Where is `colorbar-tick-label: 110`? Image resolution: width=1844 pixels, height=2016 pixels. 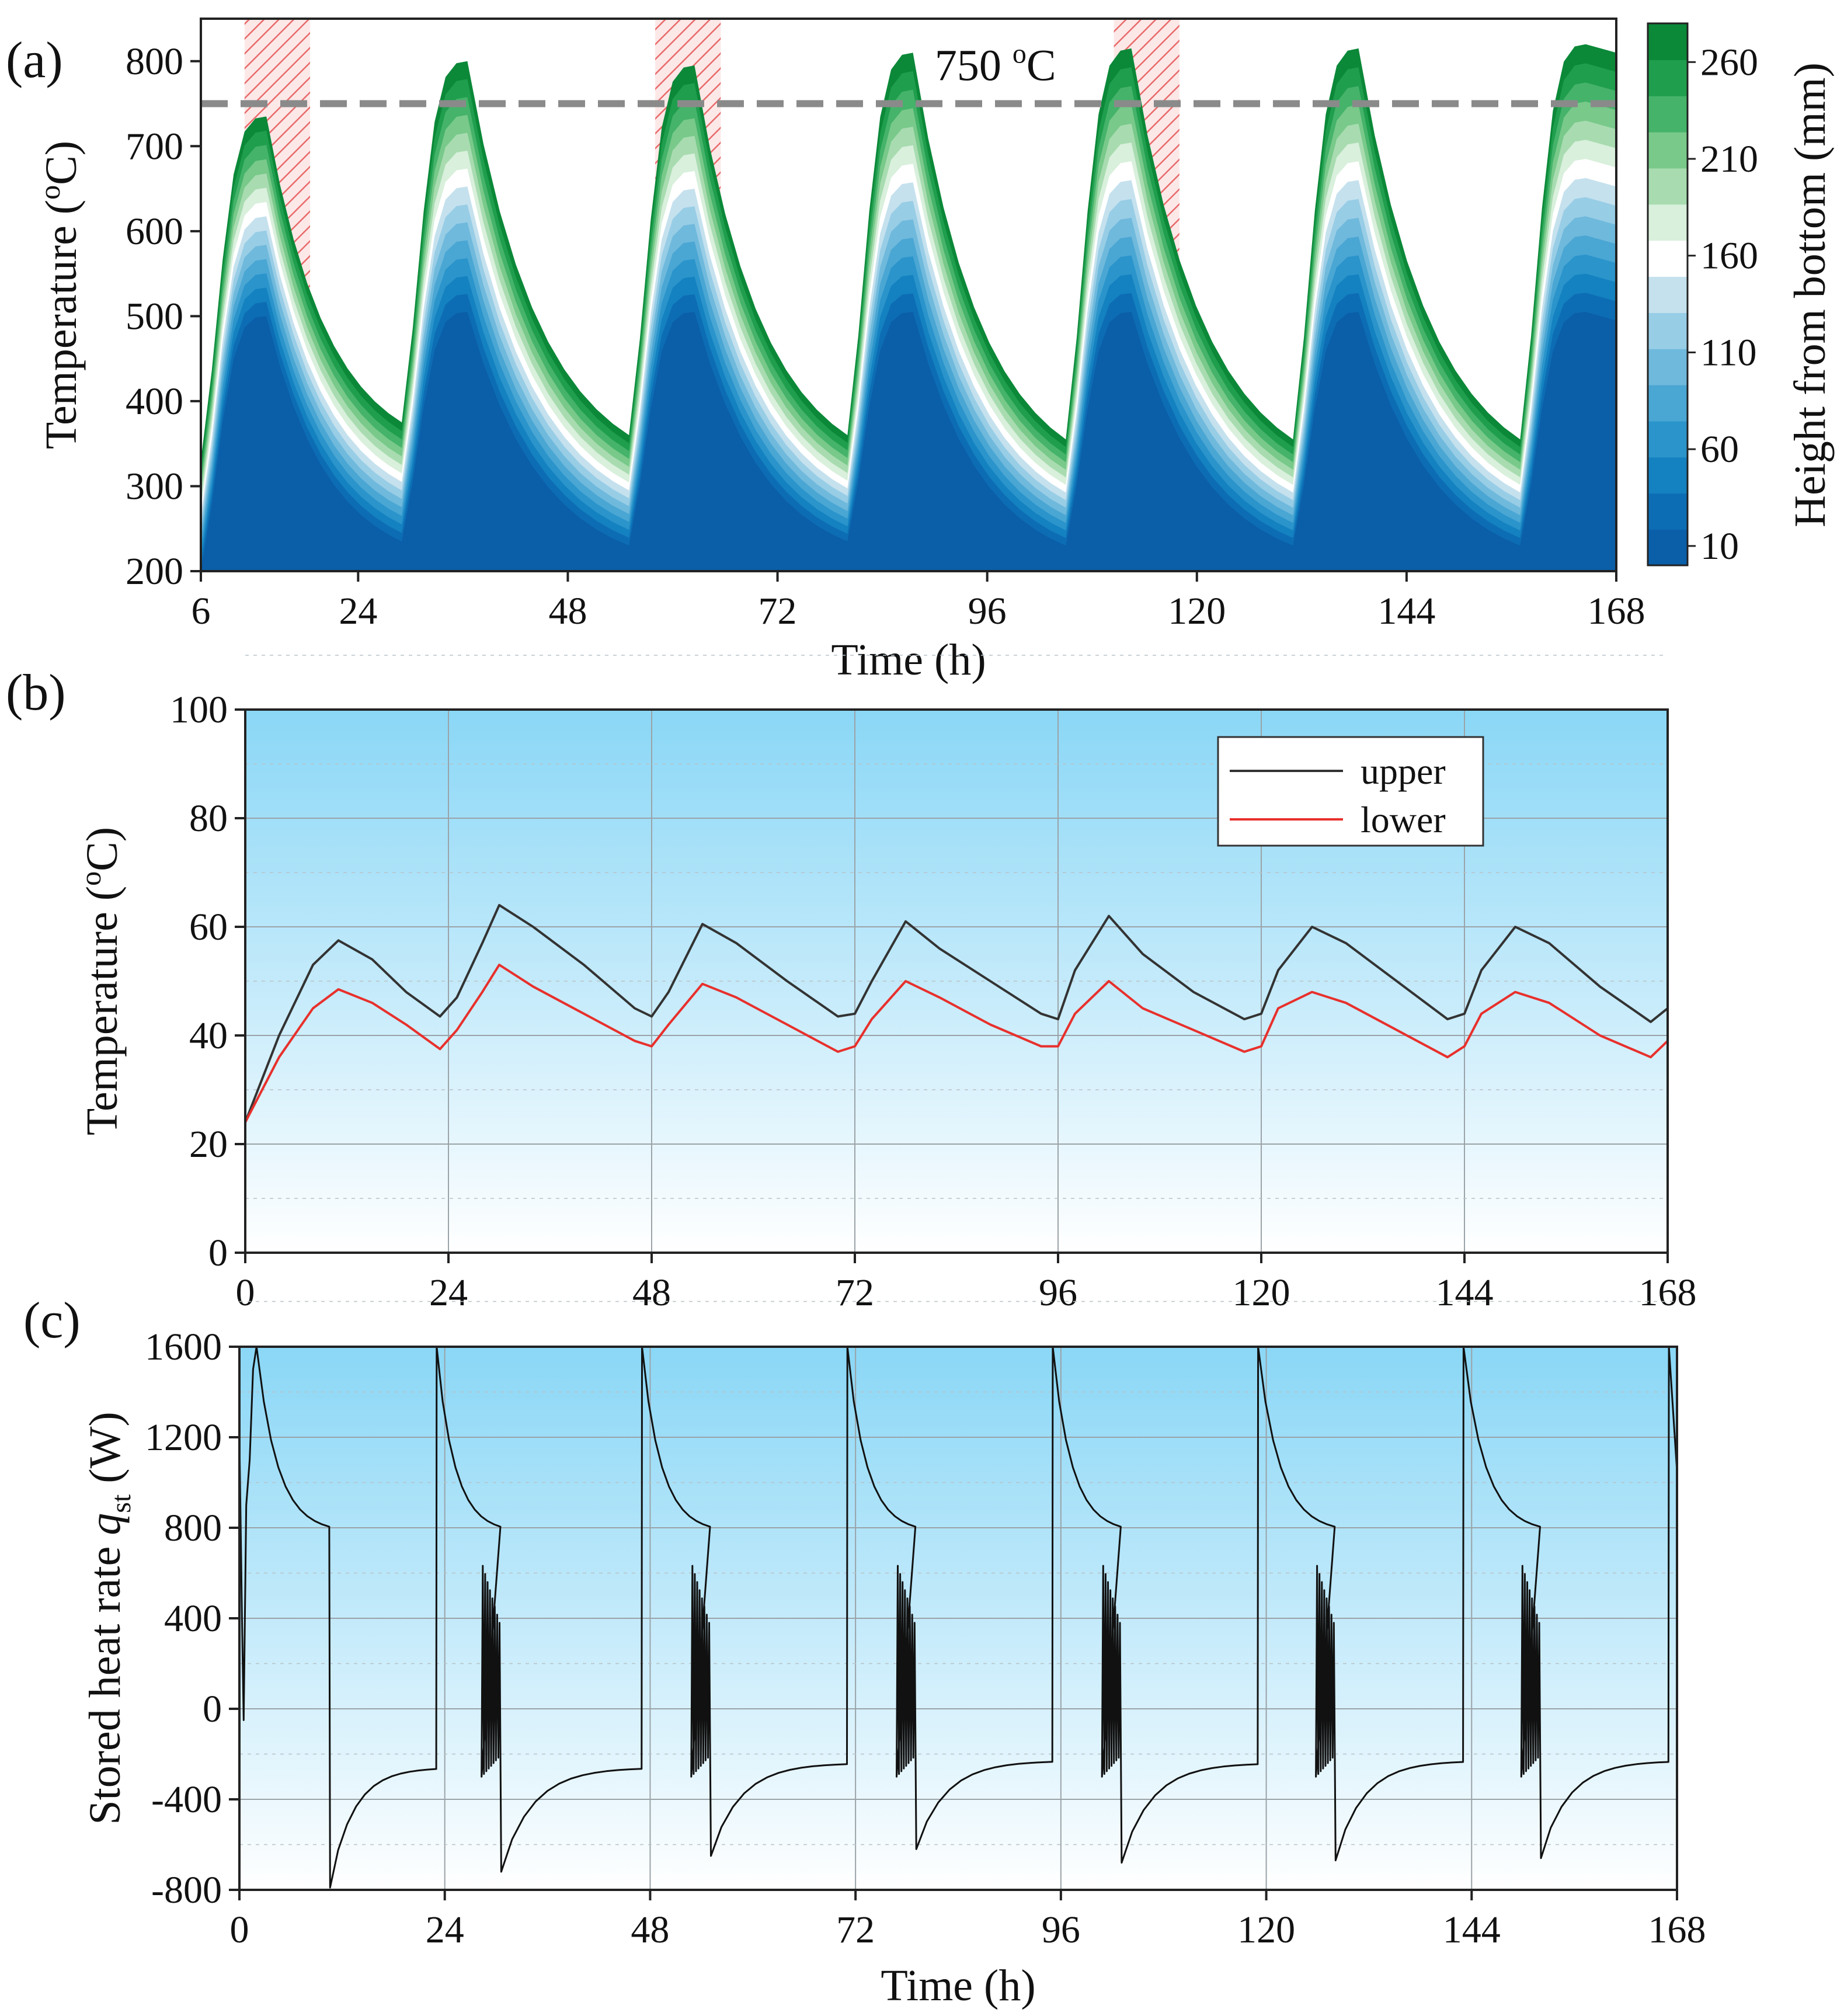
colorbar-tick-label: 110 is located at coordinates (1728, 352).